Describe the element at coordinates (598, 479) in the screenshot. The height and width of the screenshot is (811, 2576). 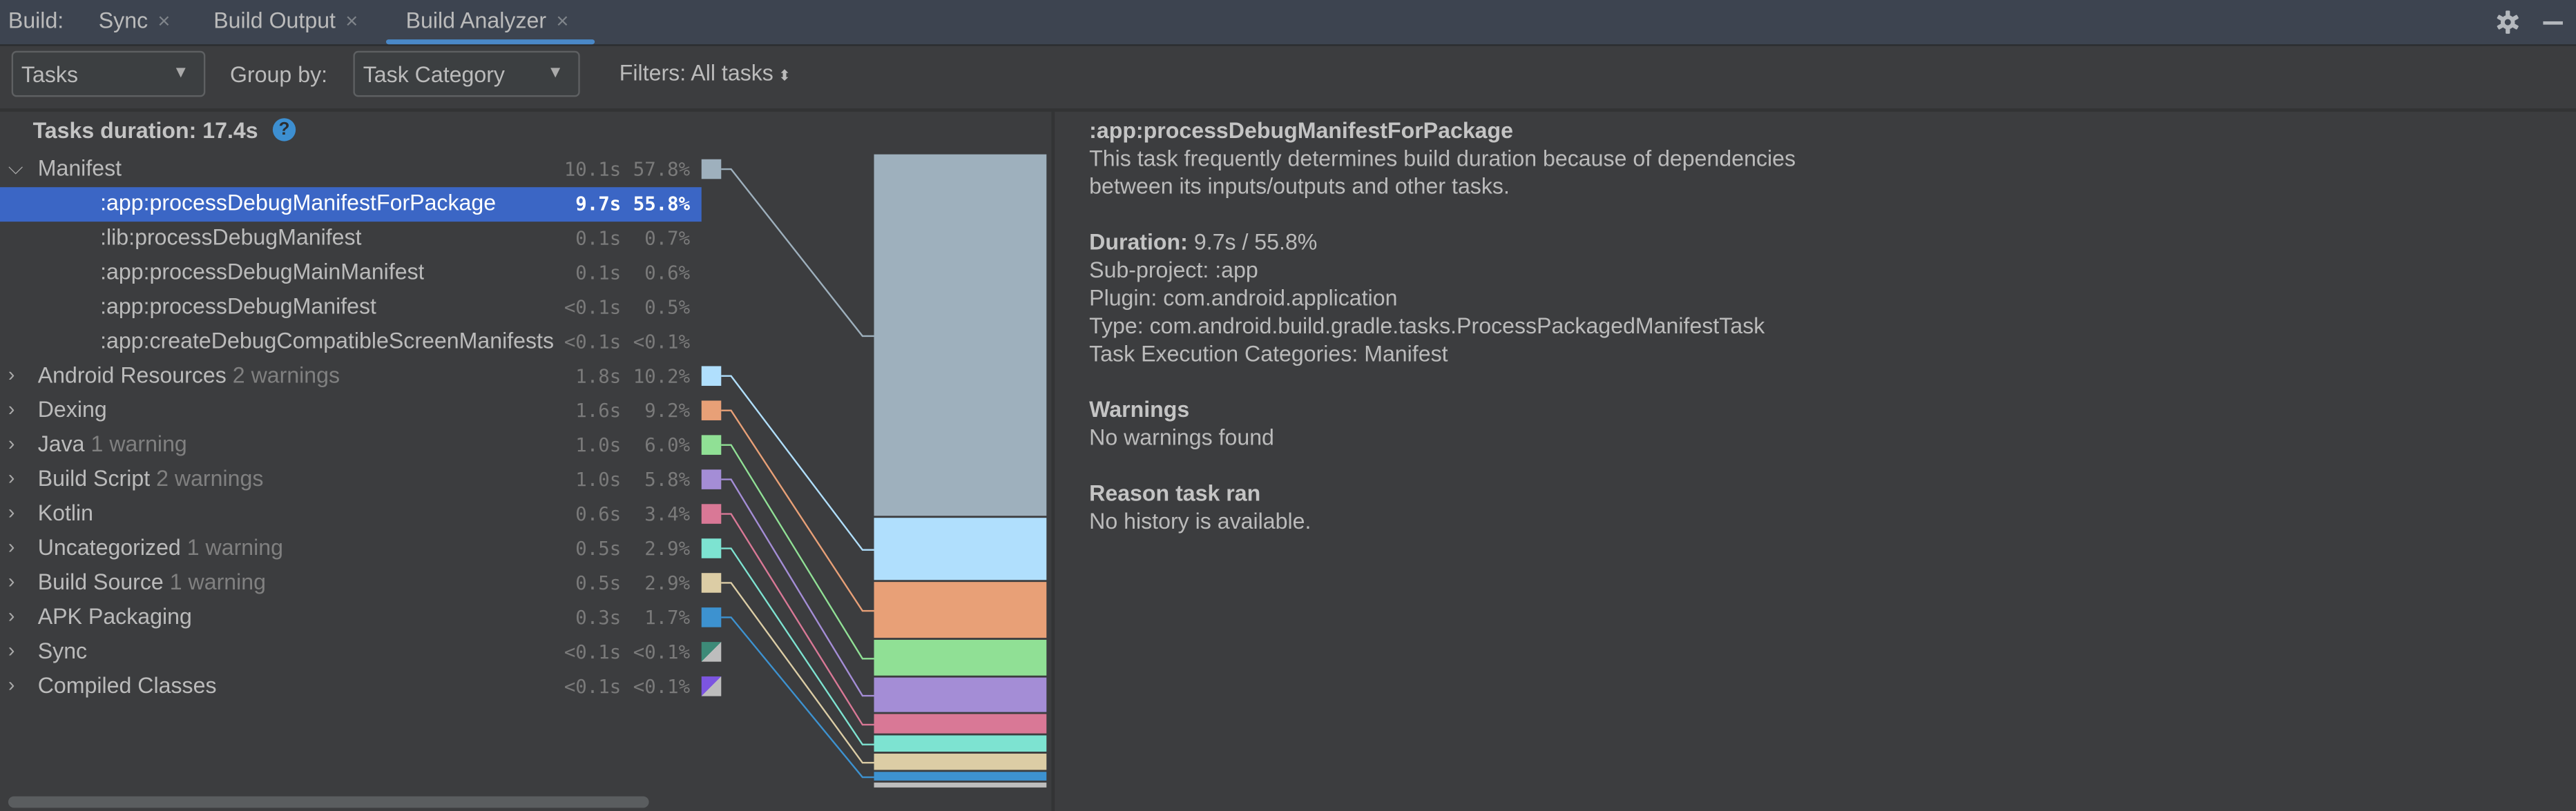
I see `row-duration: 1.0s` at that location.